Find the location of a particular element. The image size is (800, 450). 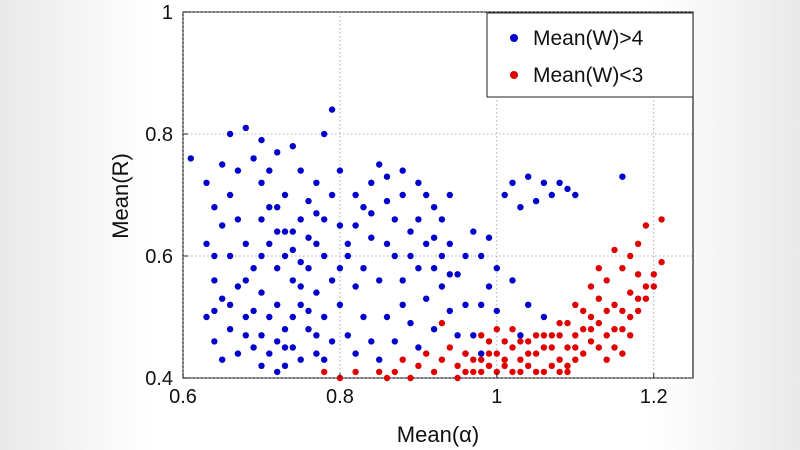

legend-label-blue: Mean(W)>4 is located at coordinates (588, 38).